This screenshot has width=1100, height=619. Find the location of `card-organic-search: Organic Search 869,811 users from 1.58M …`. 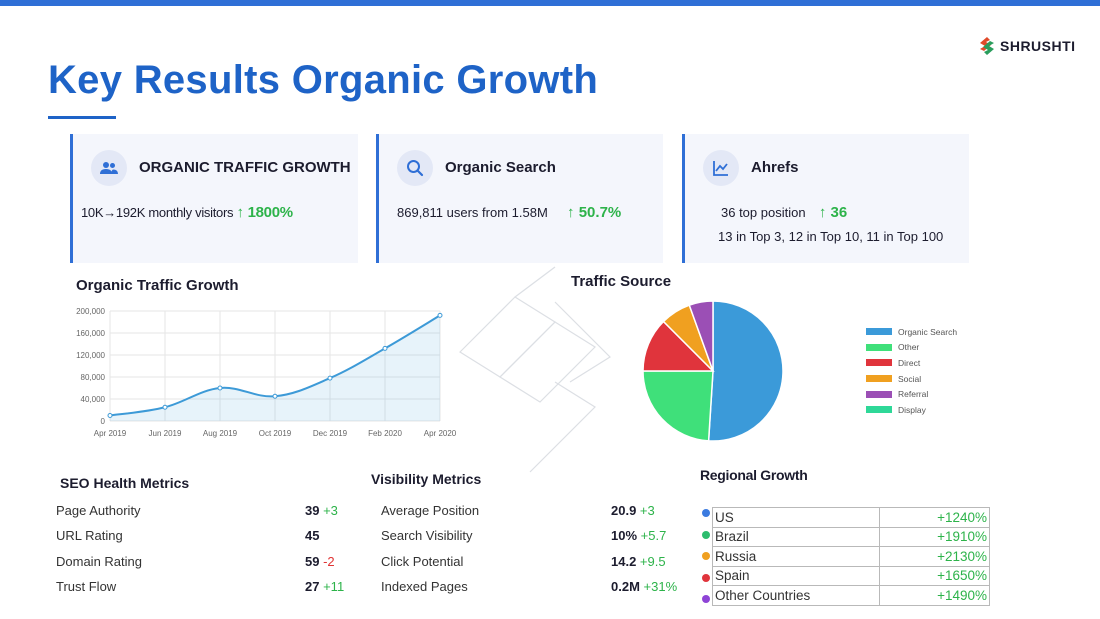

card-organic-search: Organic Search 869,811 users from 1.58M … is located at coordinates (519, 198).